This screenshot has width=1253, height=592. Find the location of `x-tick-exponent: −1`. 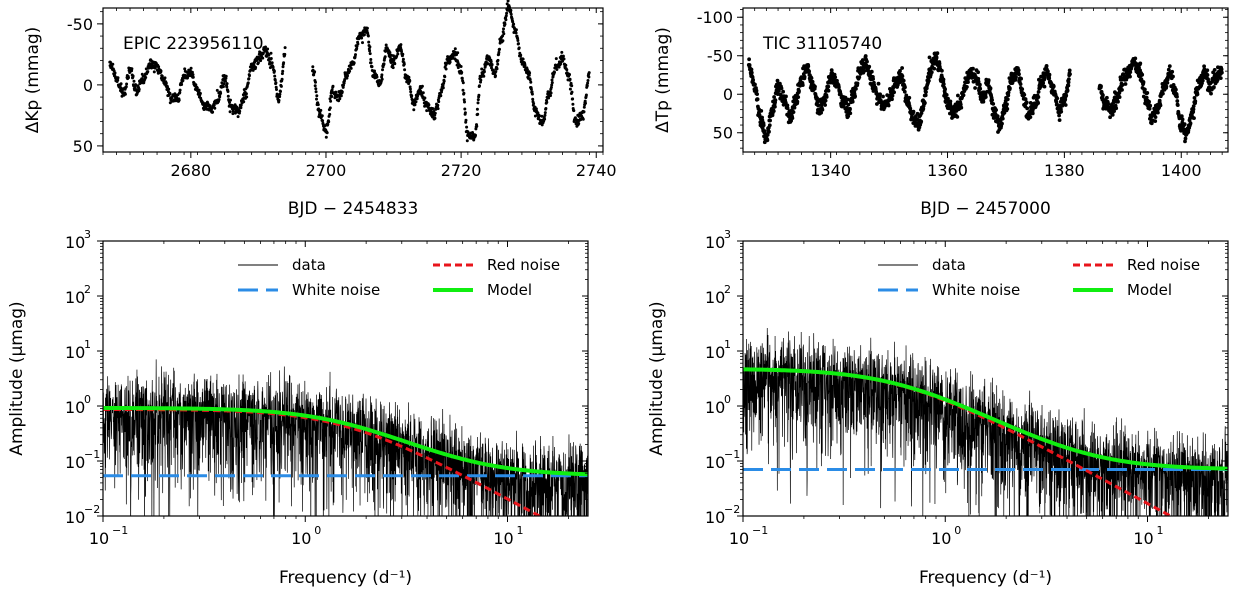

x-tick-exponent: −1 is located at coordinates (120, 530).